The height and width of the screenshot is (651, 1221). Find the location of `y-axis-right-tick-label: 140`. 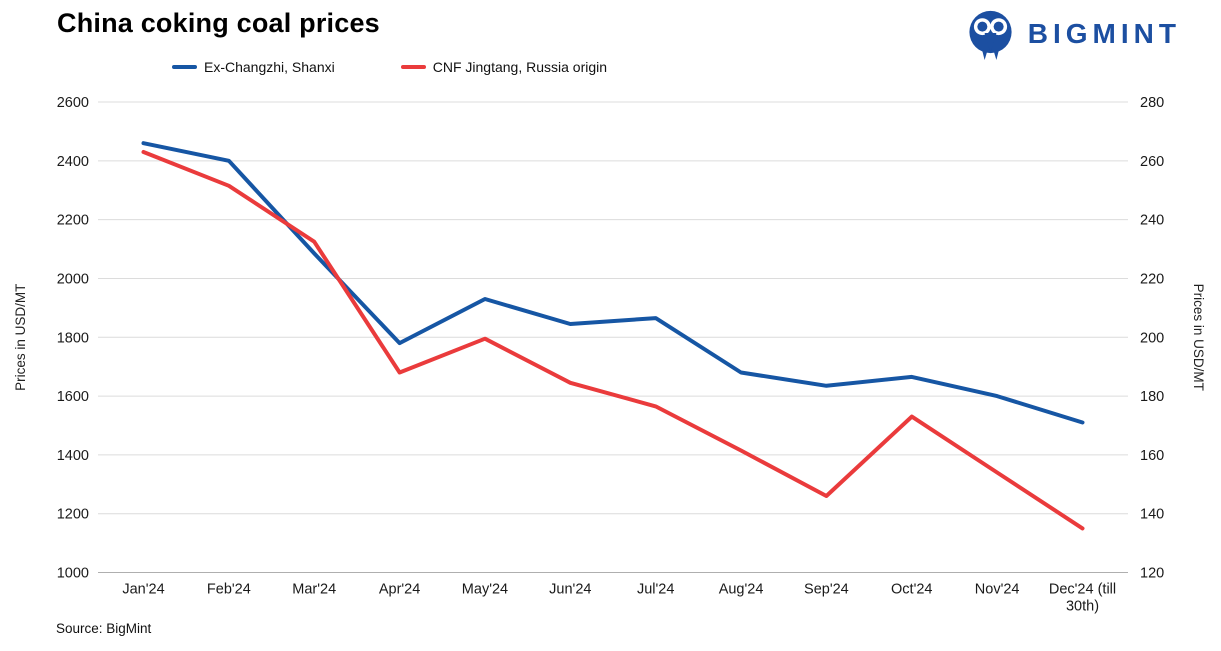

y-axis-right-tick-label: 140 is located at coordinates (1152, 515).